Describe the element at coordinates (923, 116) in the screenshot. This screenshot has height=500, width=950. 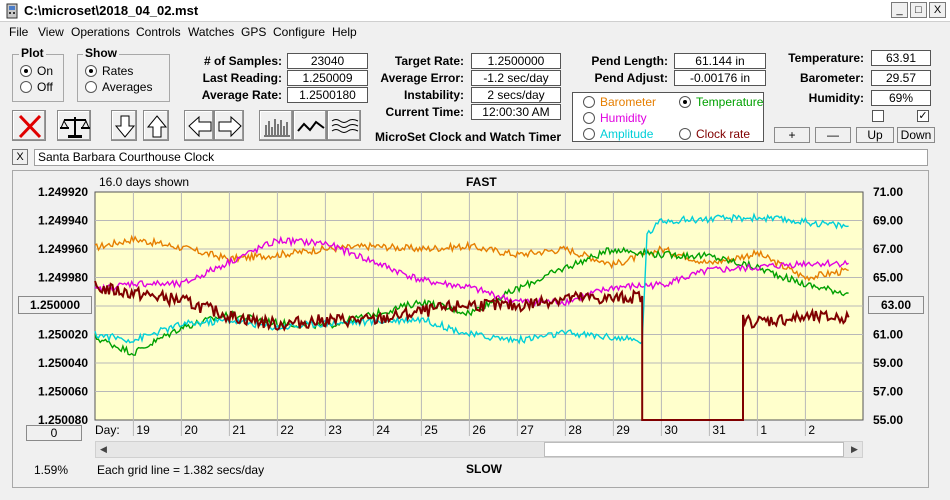
I see `checkbox-2: ✓` at that location.